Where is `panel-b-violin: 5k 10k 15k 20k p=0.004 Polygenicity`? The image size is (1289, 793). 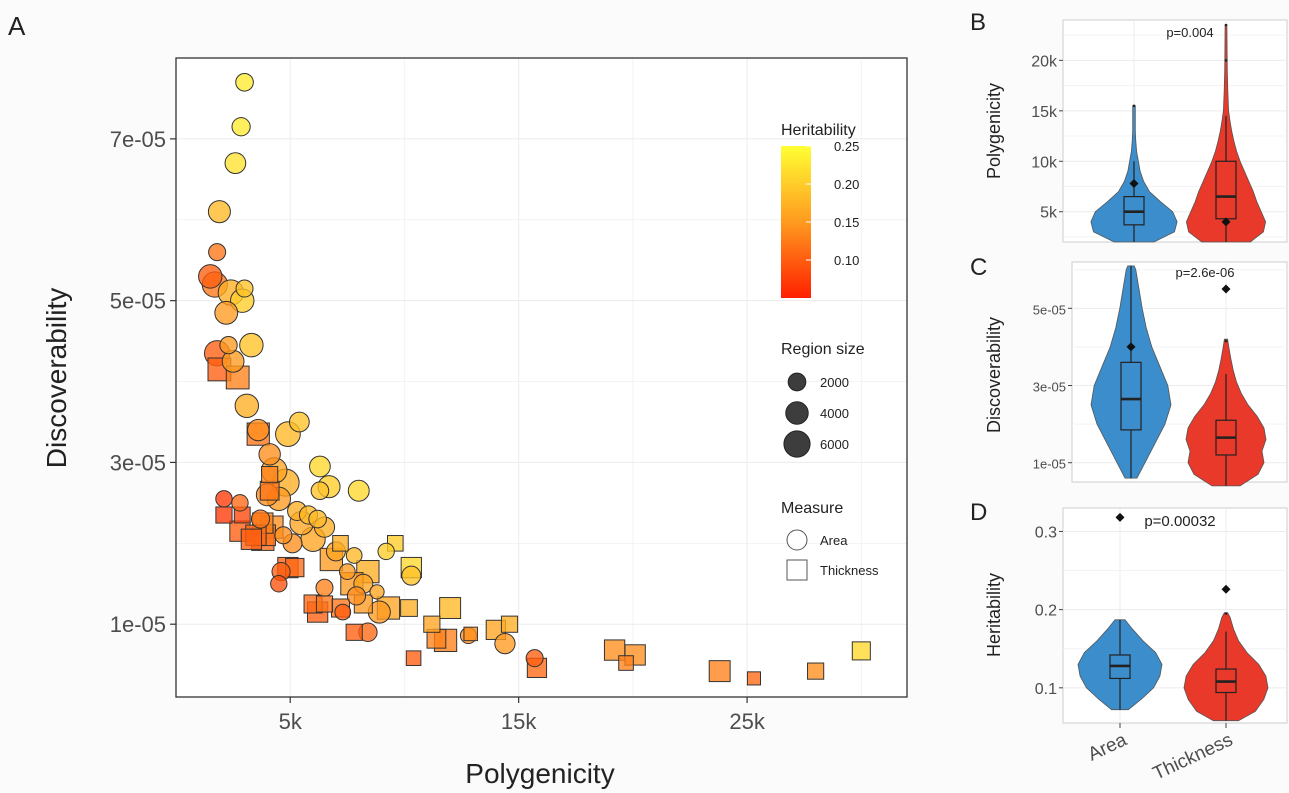 panel-b-violin: 5k 10k 15k 20k p=0.004 Polygenicity is located at coordinates (1136, 131).